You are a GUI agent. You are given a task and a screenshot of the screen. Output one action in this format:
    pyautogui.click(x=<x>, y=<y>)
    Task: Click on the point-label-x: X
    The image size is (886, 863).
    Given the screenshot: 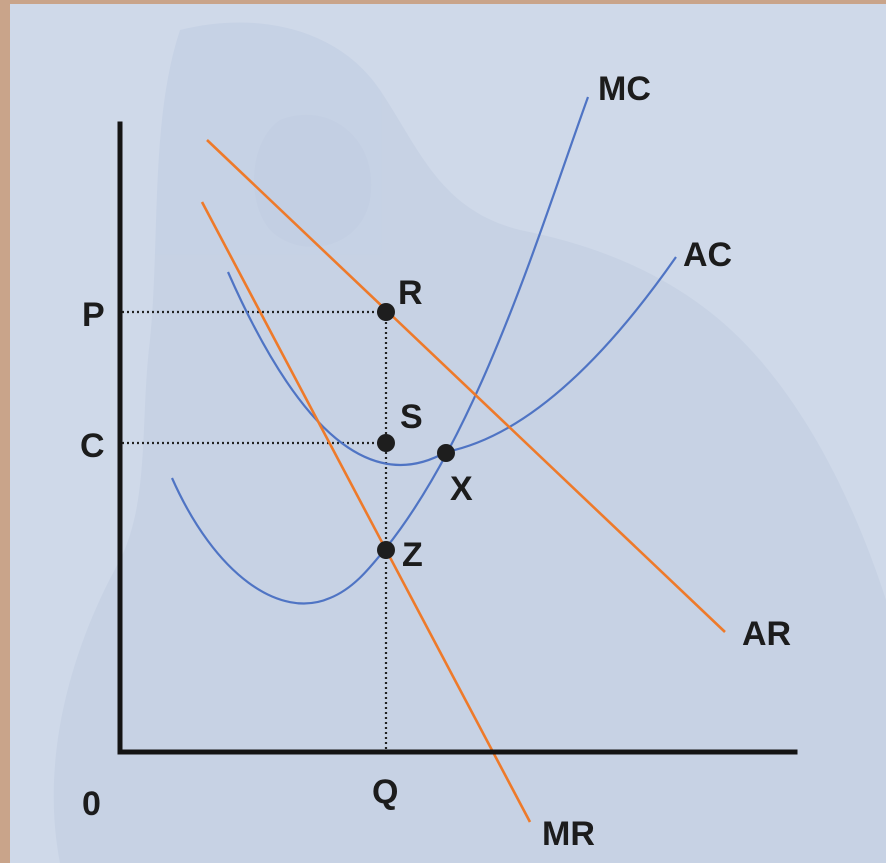 What is the action you would take?
    pyautogui.click(x=461, y=489)
    